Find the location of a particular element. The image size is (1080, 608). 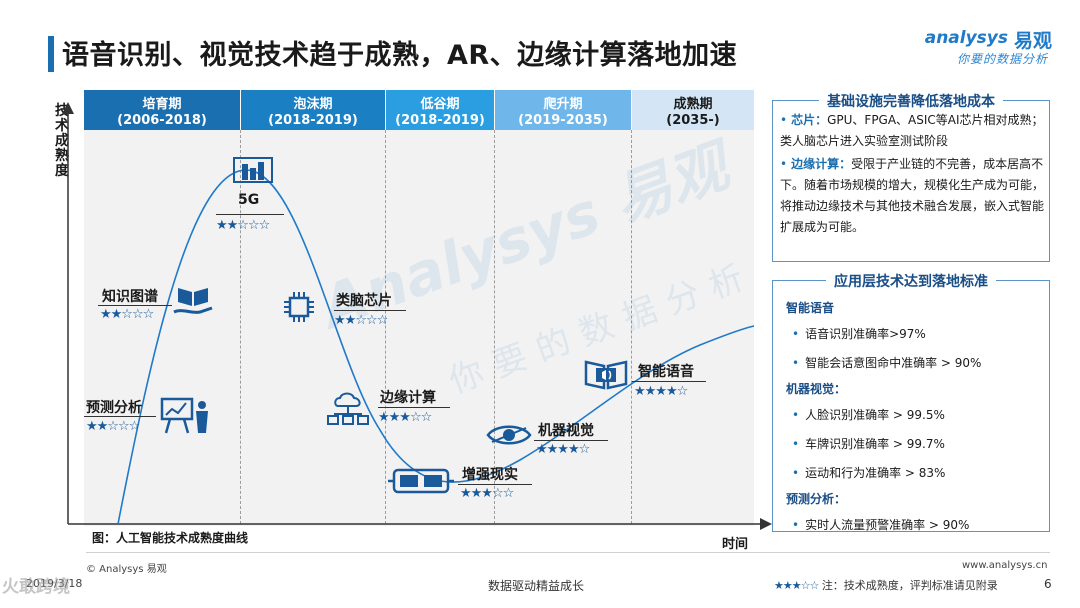

footer-tagline: 数据驱动精益成长 is located at coordinates (536, 586).